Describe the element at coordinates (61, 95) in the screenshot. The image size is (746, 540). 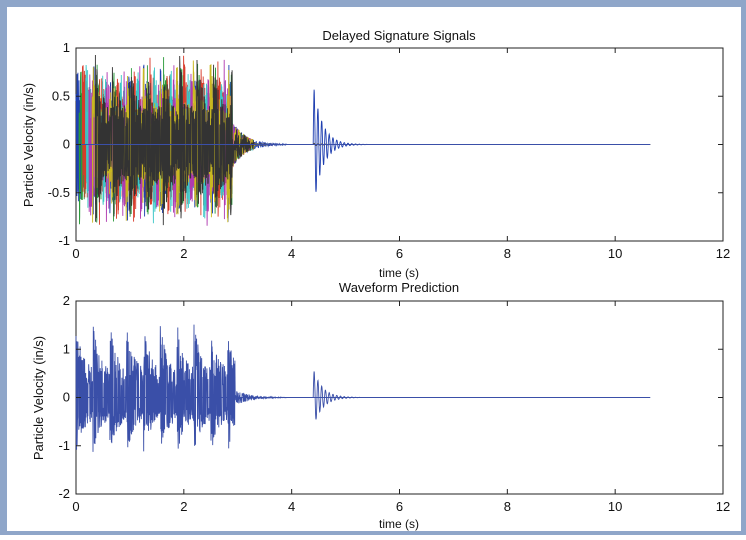
I see `y-tick-label: 0.5` at that location.